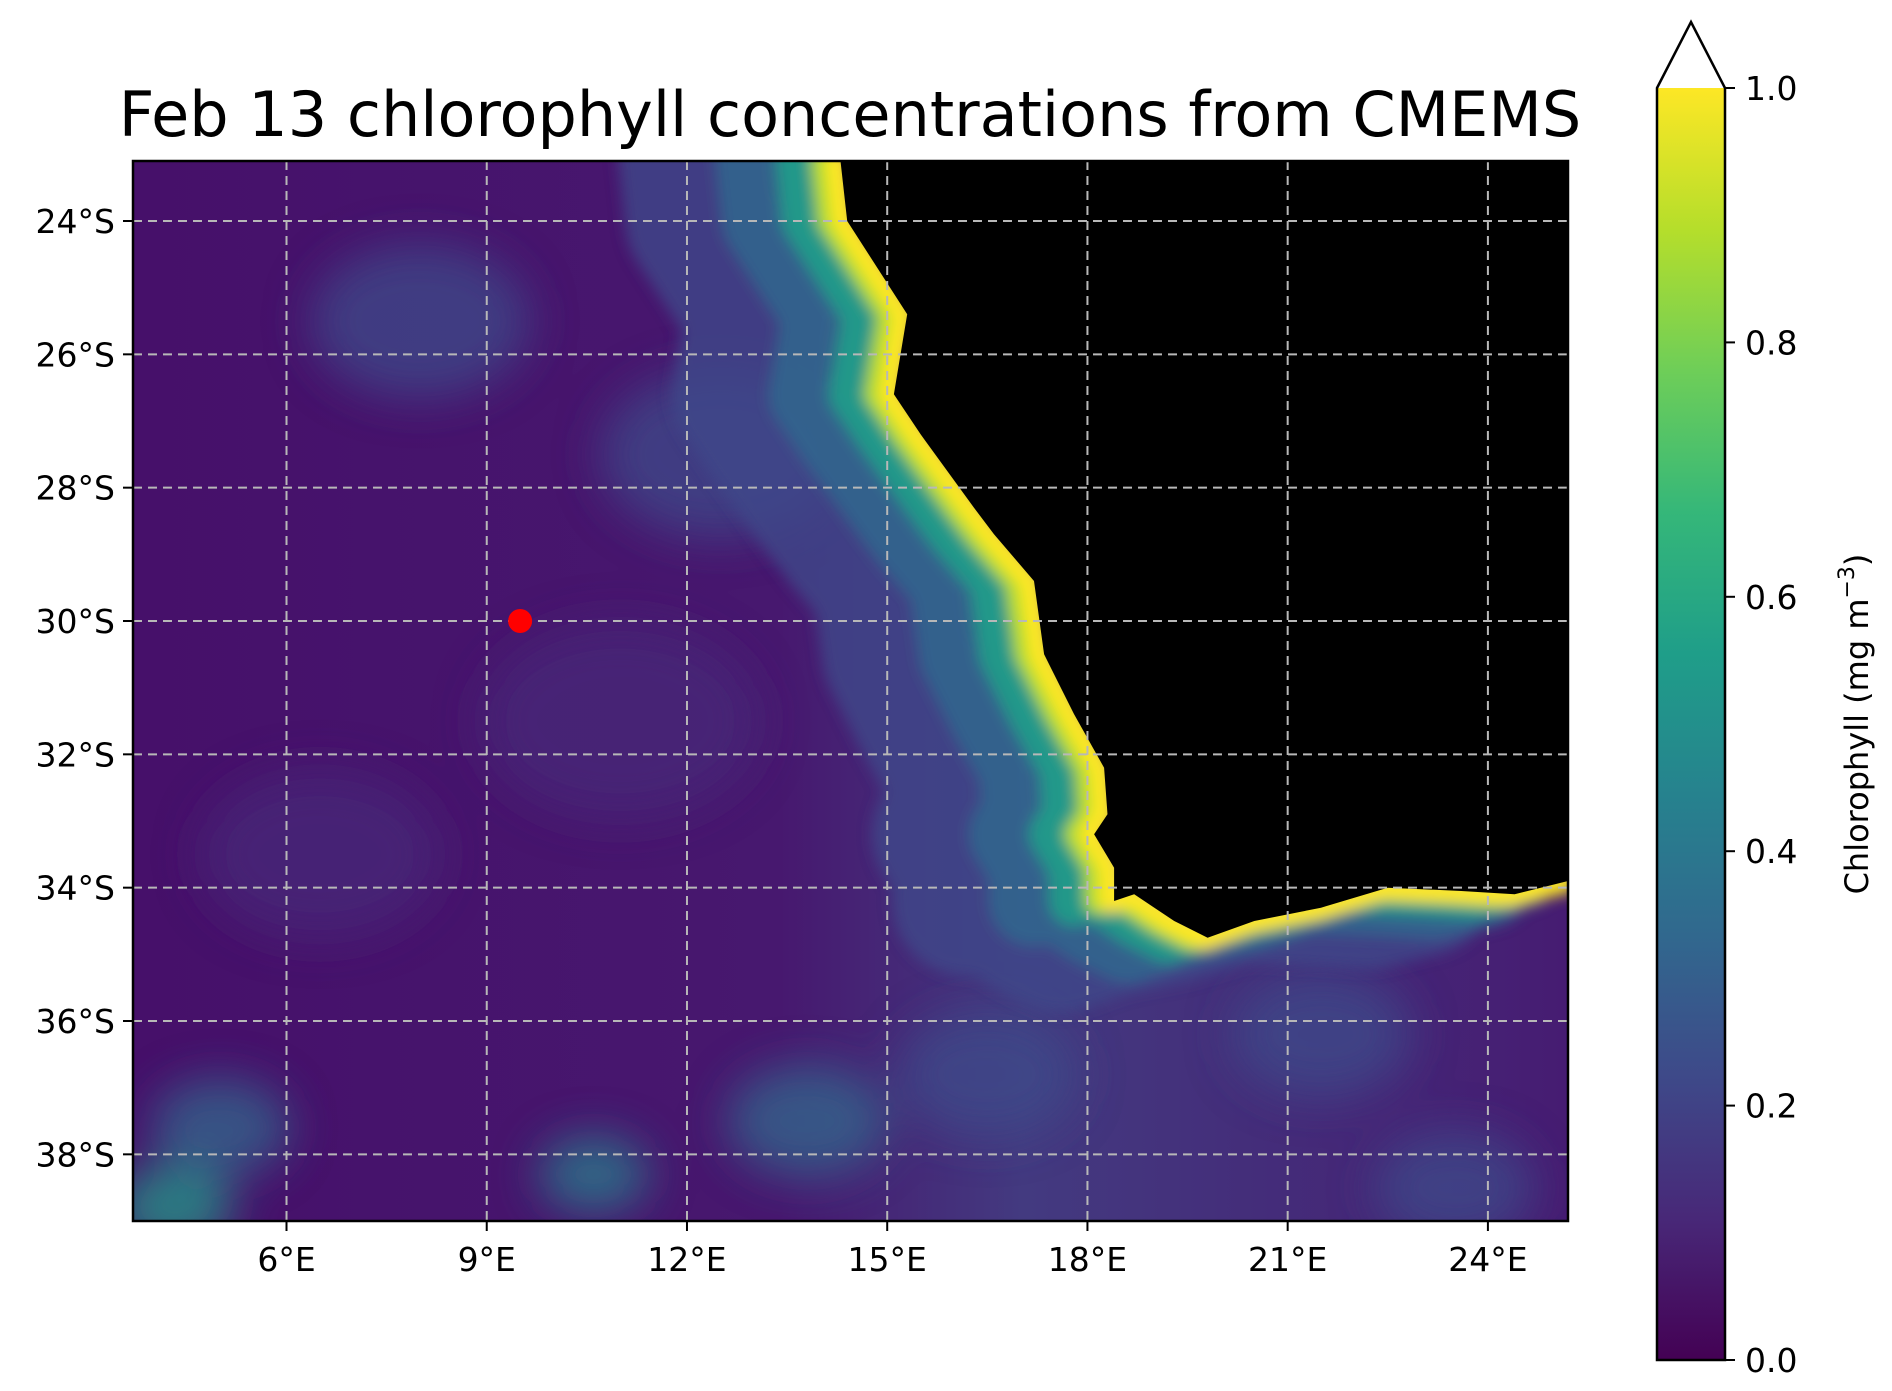 Image resolution: width=1892 pixels, height=1391 pixels. I want to click on lon-axis: 6°E 9°E 12°E 15°E 18°E 21°E 24°E, so click(892, 1250).